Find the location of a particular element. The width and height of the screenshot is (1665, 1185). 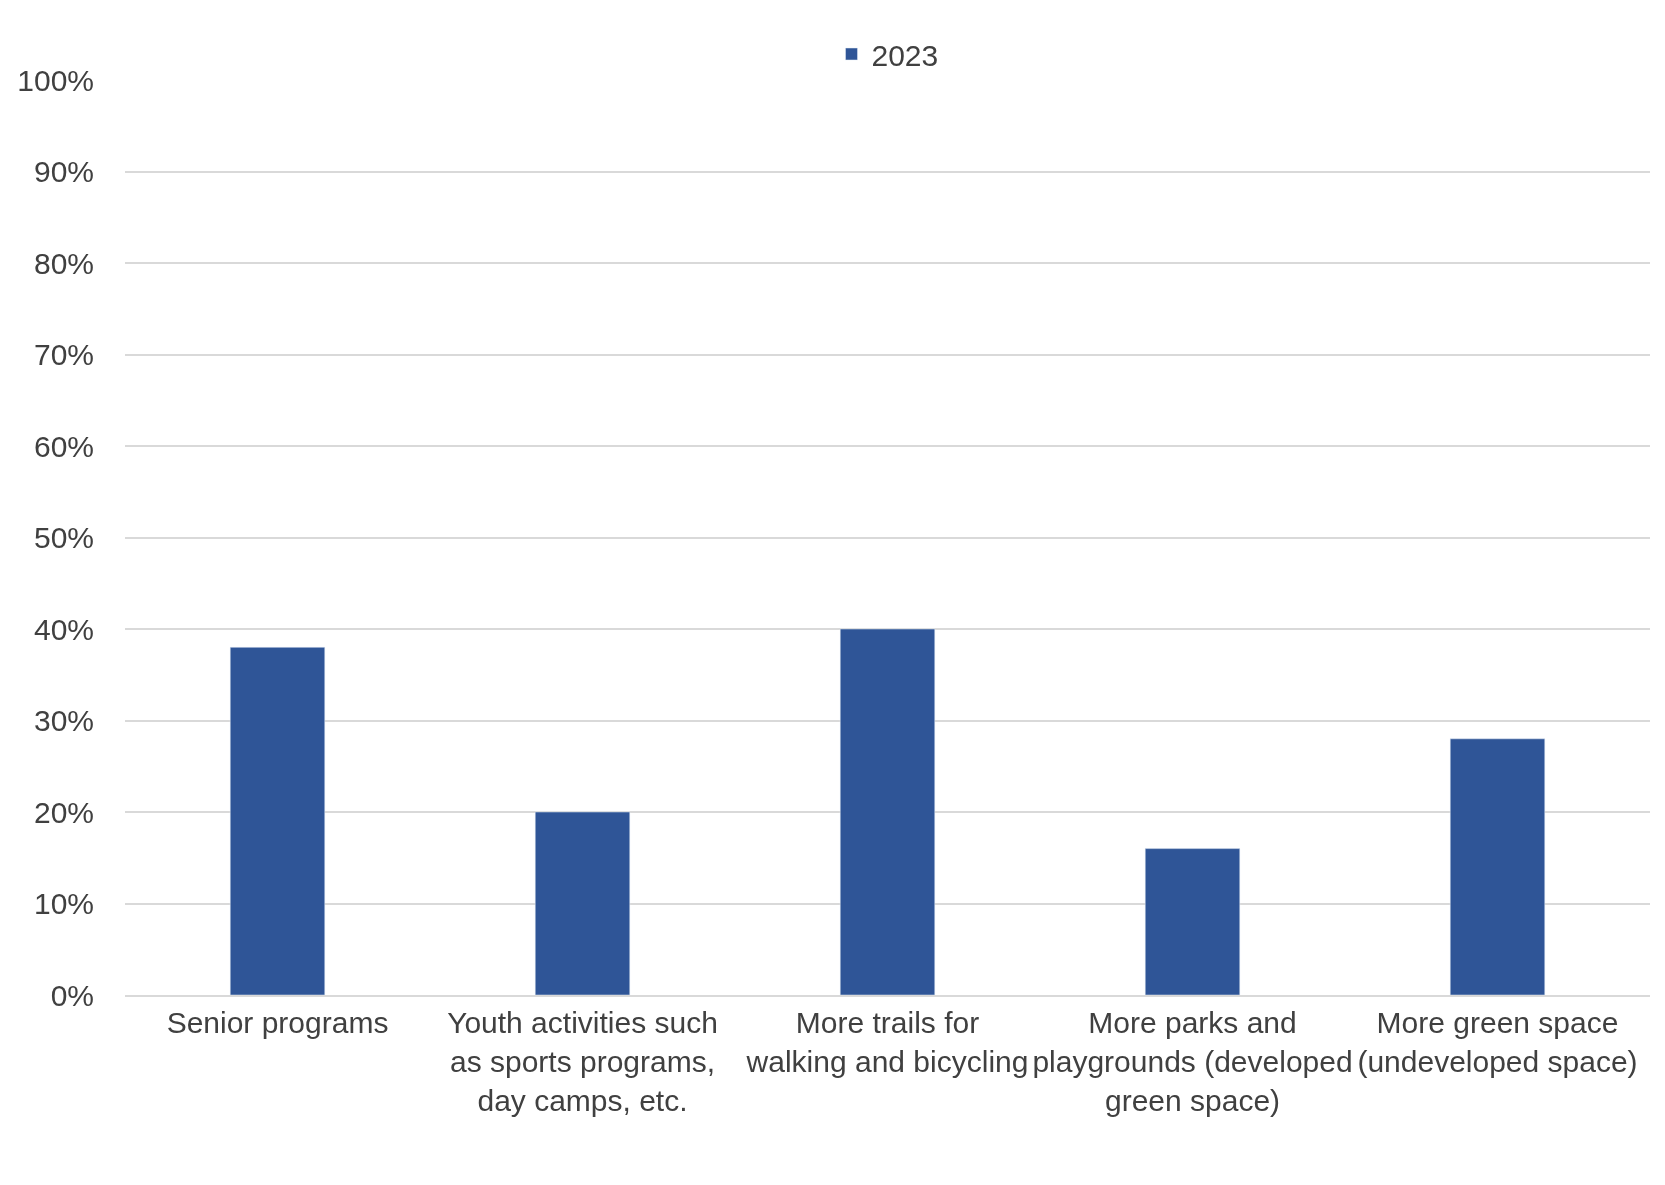

x-tick-label: Senior programs is located at coordinates (277, 1022).